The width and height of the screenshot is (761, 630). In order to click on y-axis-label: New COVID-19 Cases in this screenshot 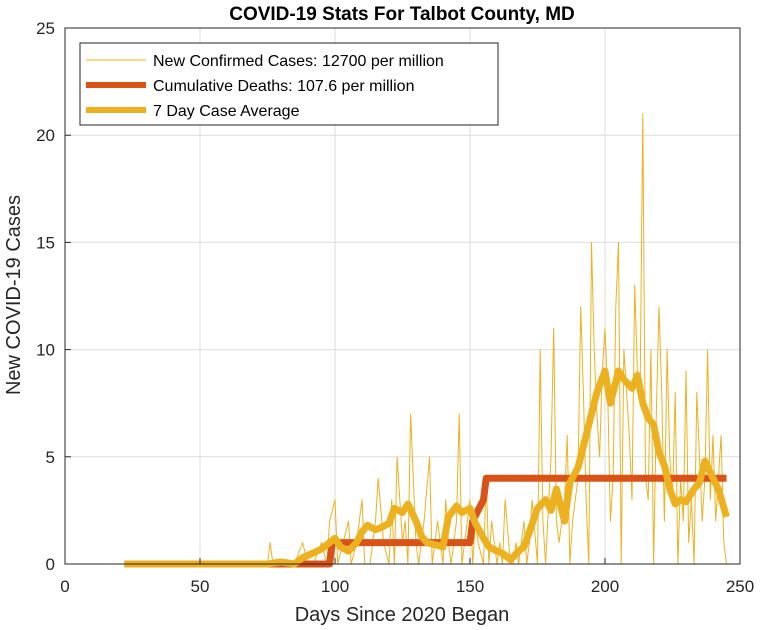, I will do `click(14, 295)`.